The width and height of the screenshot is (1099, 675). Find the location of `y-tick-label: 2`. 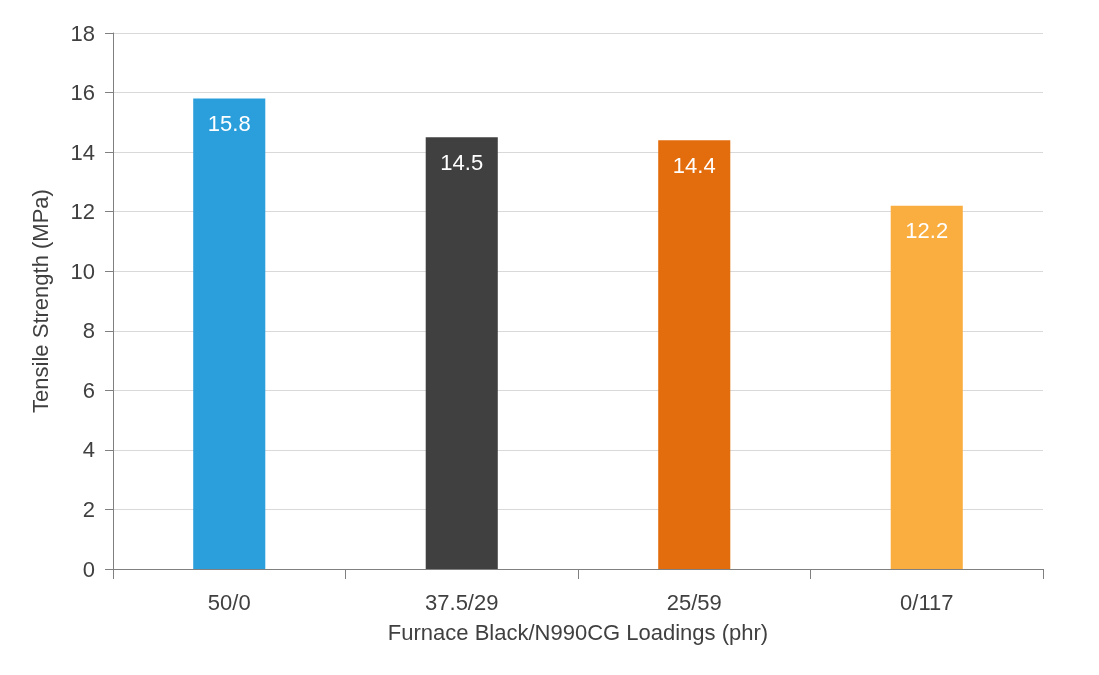

y-tick-label: 2 is located at coordinates (88, 509).